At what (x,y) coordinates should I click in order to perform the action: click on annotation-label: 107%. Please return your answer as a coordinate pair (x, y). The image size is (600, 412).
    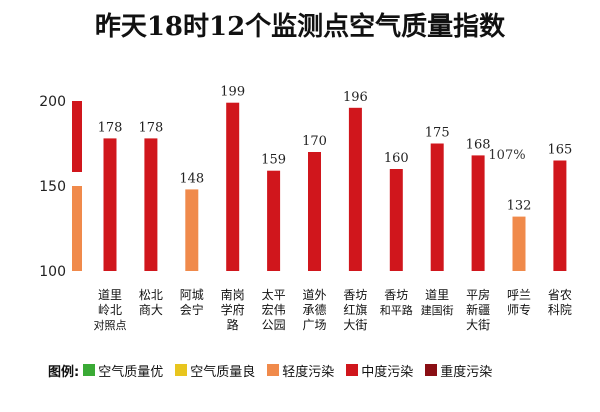
    Looking at the image, I should click on (506, 155).